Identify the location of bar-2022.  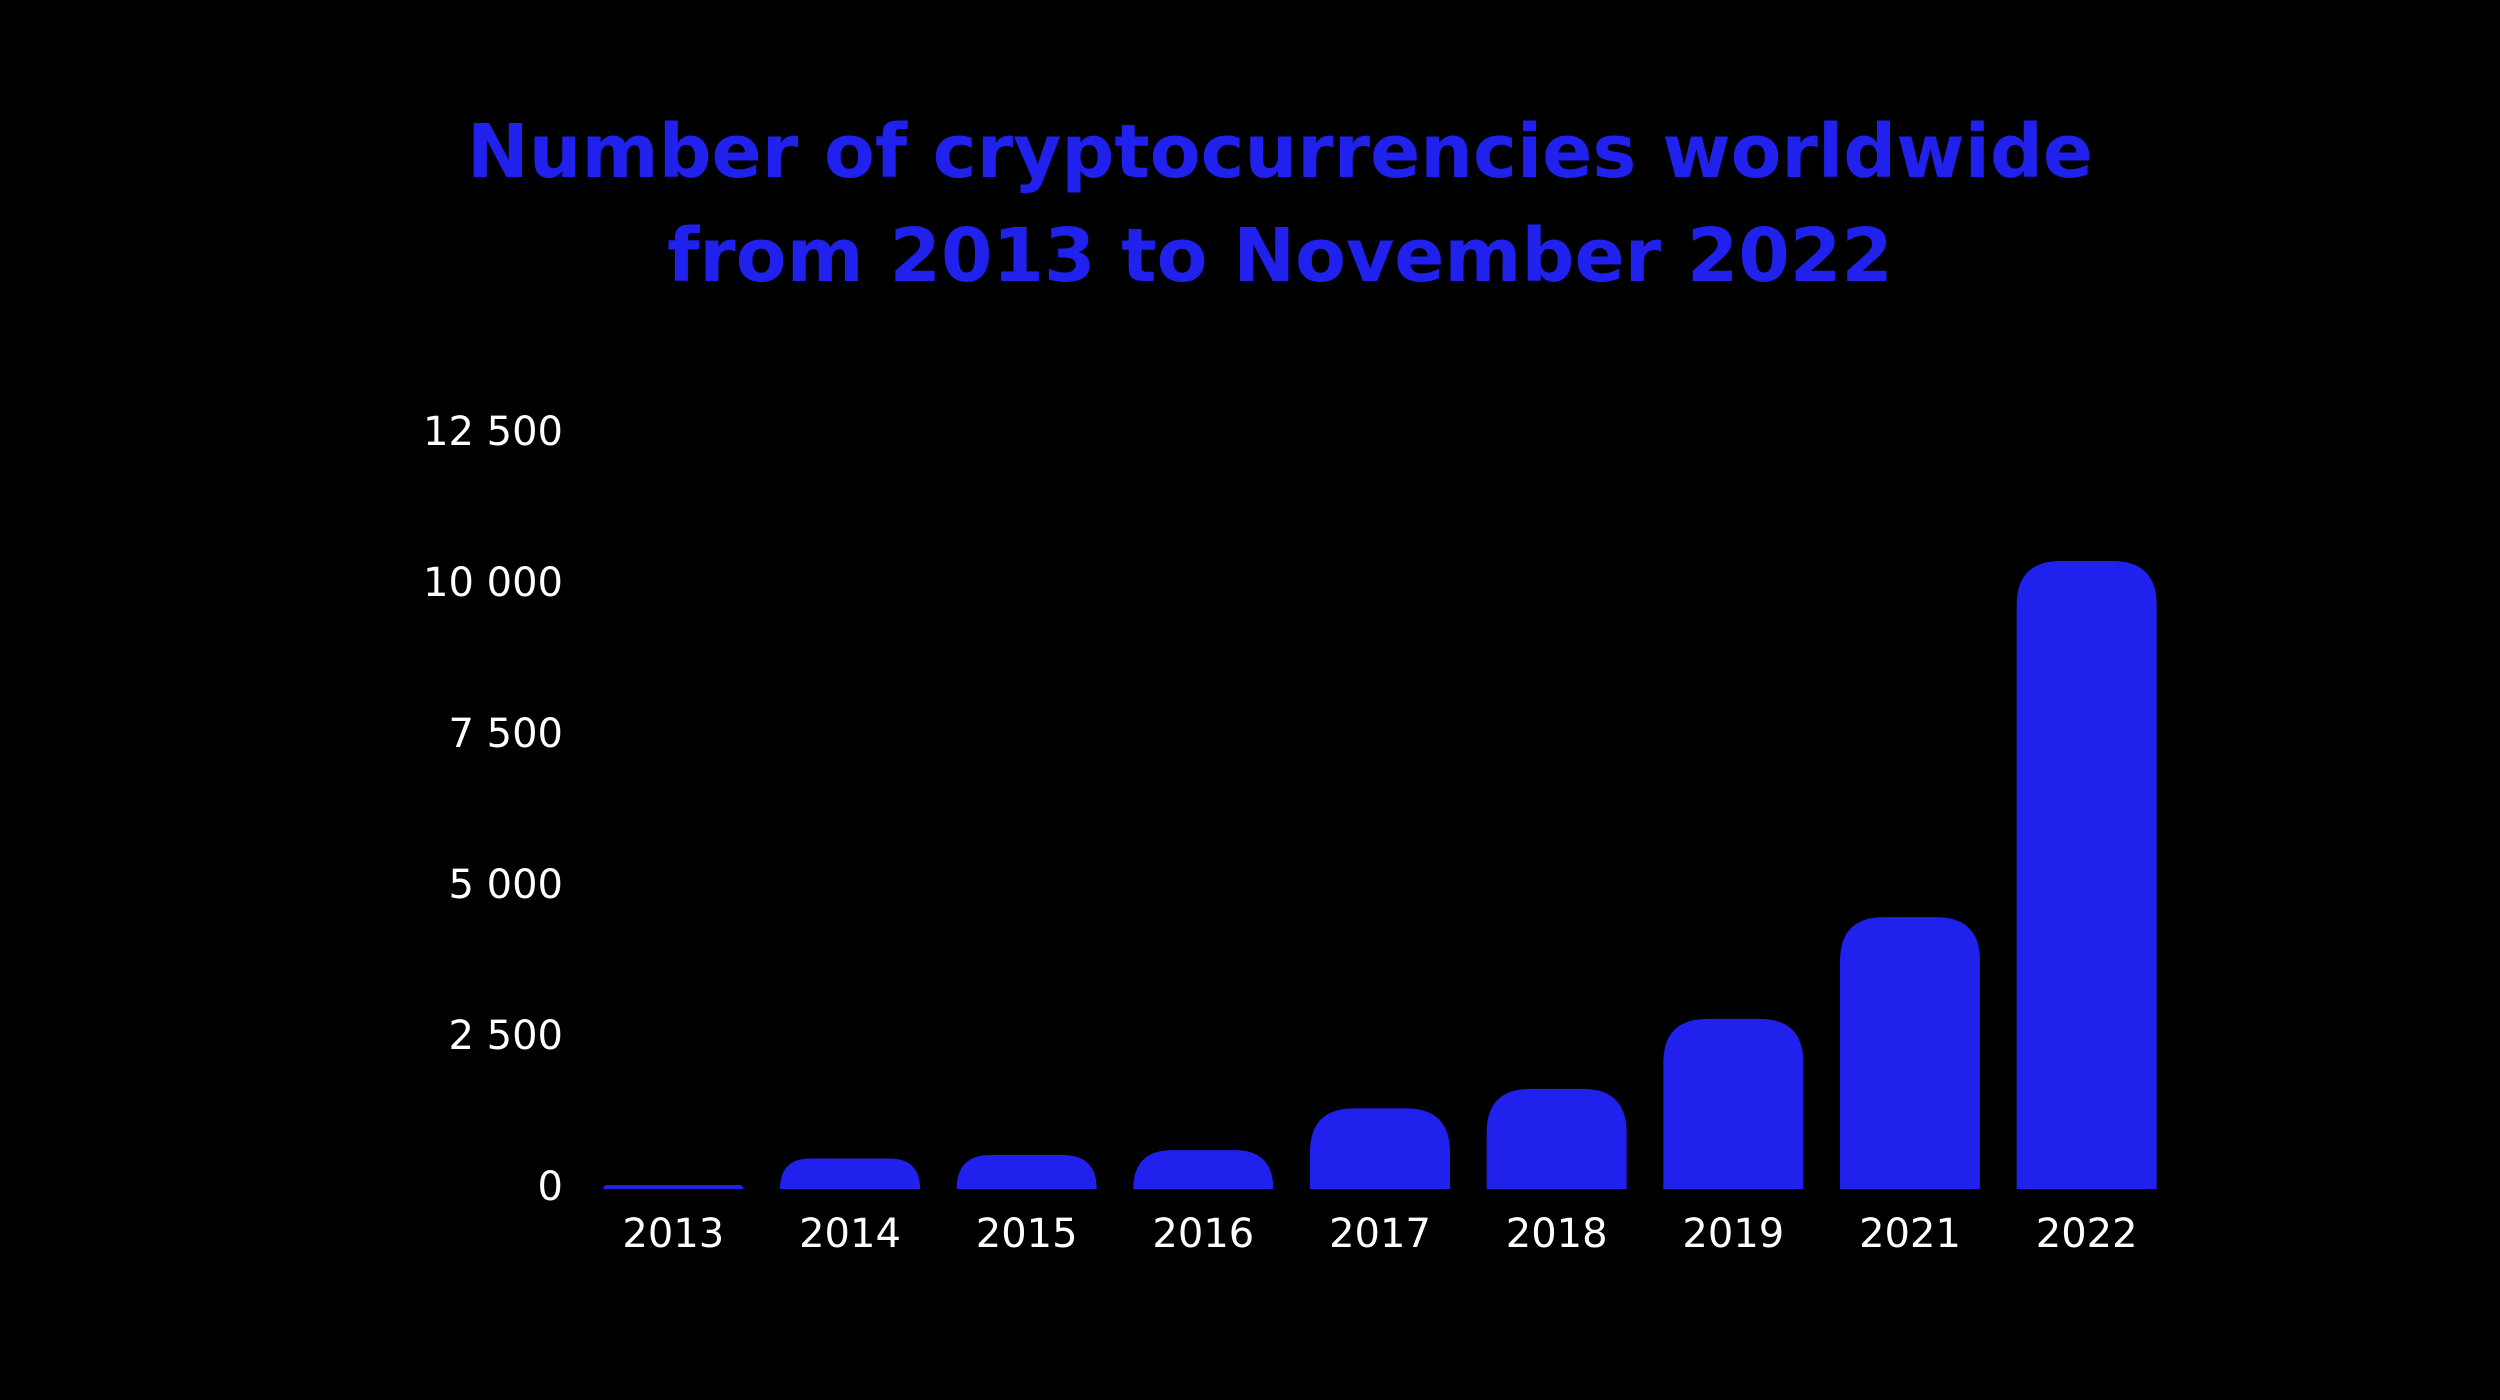
(2086, 875).